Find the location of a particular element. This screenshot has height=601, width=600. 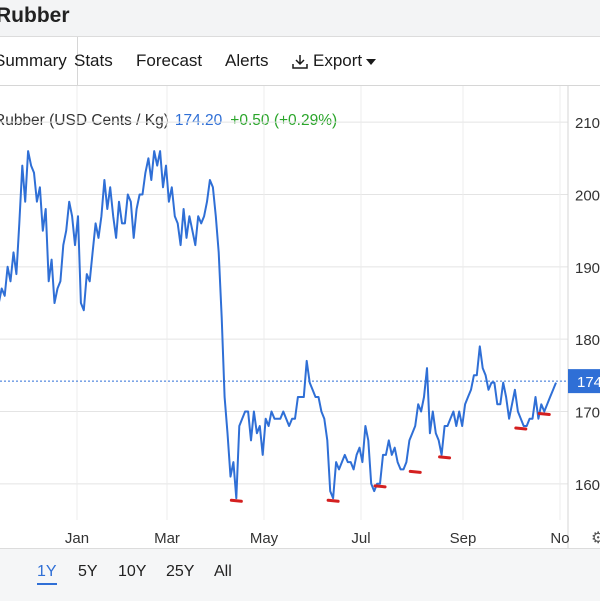

x-tick-label: May is located at coordinates (264, 538).